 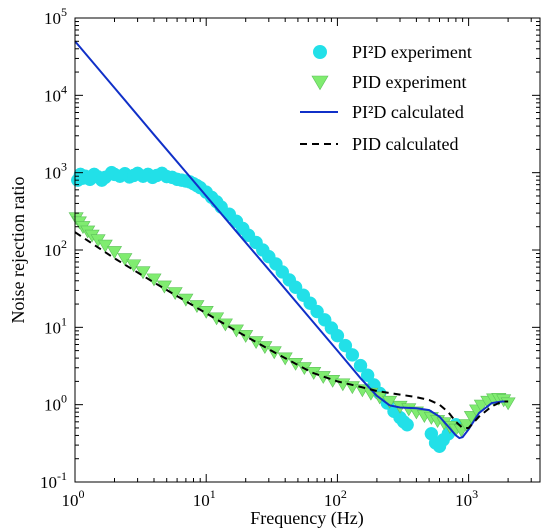 I want to click on x-tick-label: 10⁰, so click(x=73, y=498).